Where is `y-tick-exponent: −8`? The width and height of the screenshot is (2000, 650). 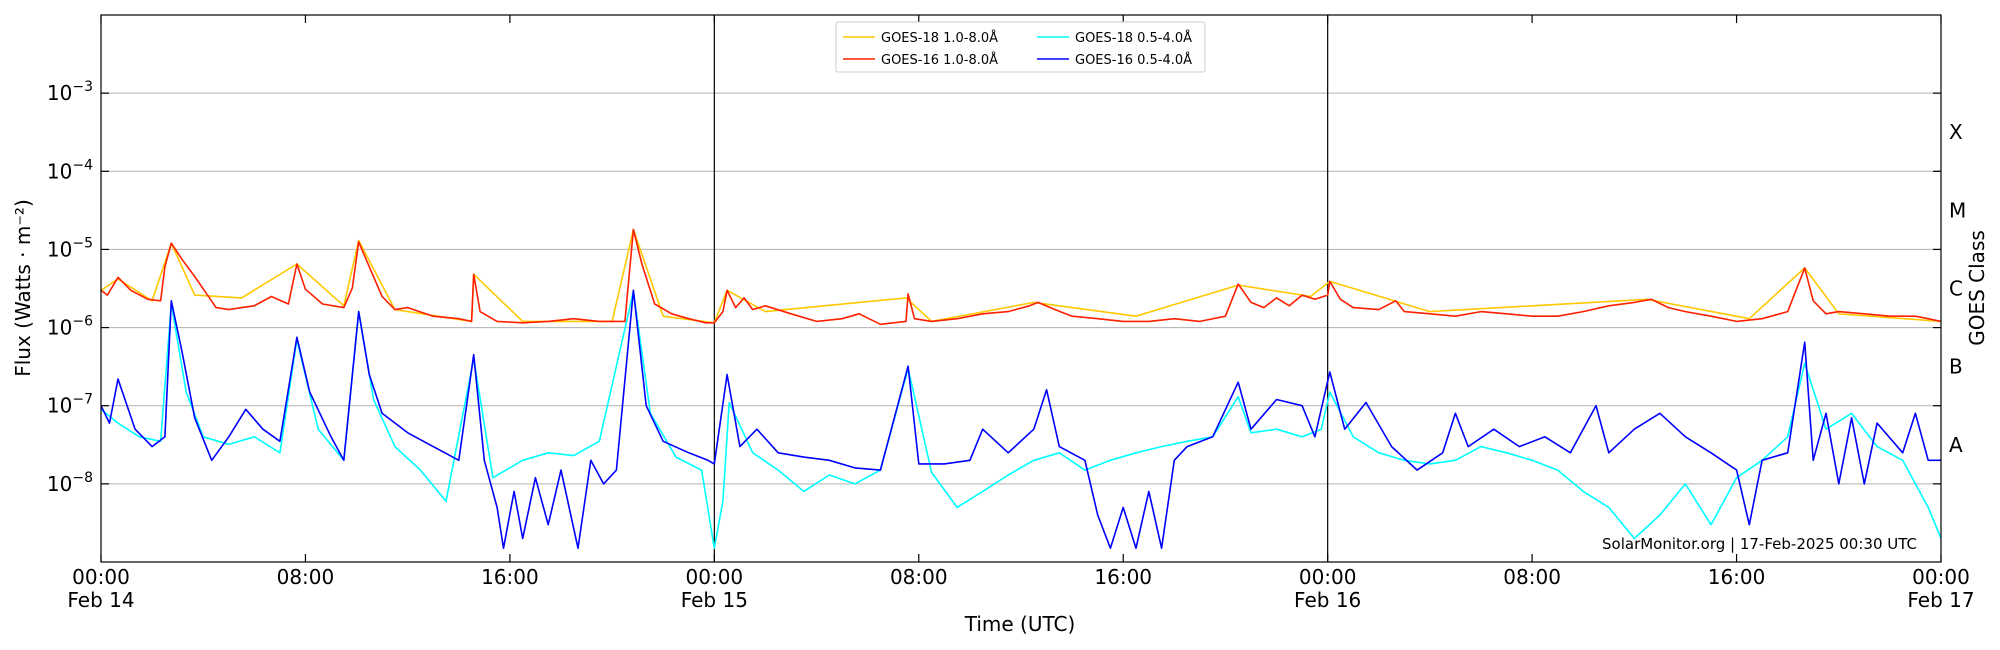
y-tick-exponent: −8 is located at coordinates (82, 478).